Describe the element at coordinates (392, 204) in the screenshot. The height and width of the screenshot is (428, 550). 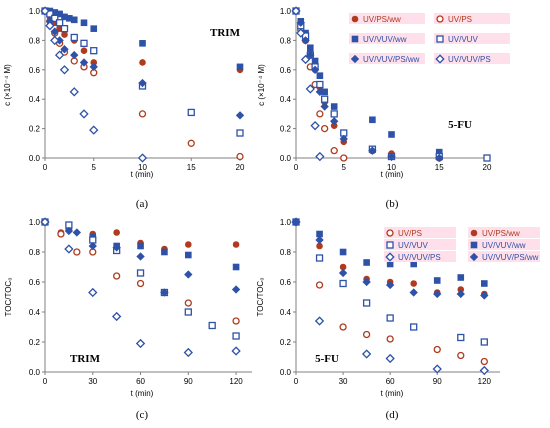
I see `panel-label: (b)` at that location.